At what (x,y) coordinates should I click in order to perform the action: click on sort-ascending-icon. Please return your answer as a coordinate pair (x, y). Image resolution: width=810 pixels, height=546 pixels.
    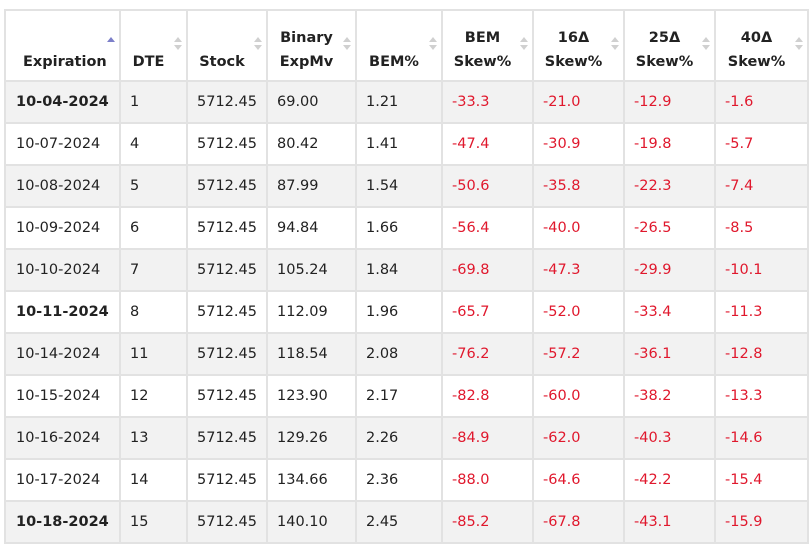
    Looking at the image, I should click on (111, 45).